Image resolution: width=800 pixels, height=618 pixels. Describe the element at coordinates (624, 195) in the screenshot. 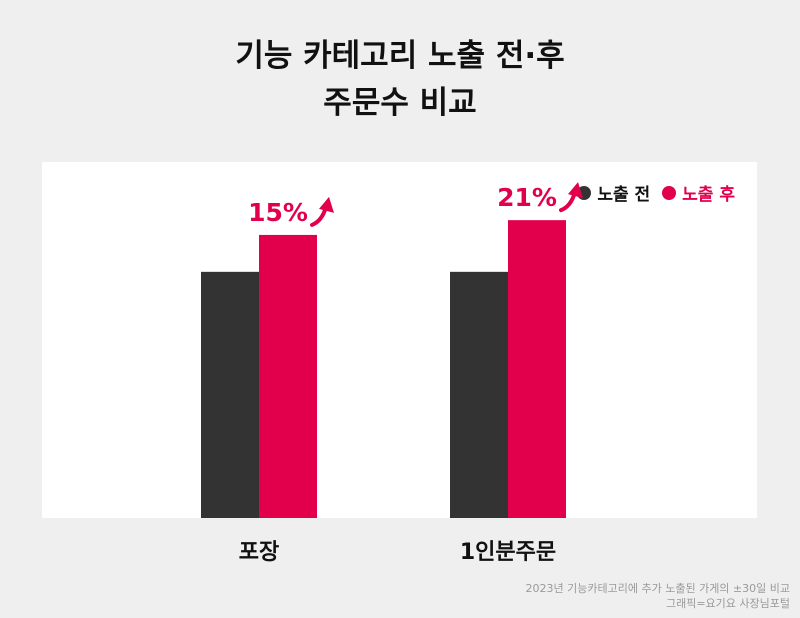

I see `legend-label-before: 노출 전` at that location.